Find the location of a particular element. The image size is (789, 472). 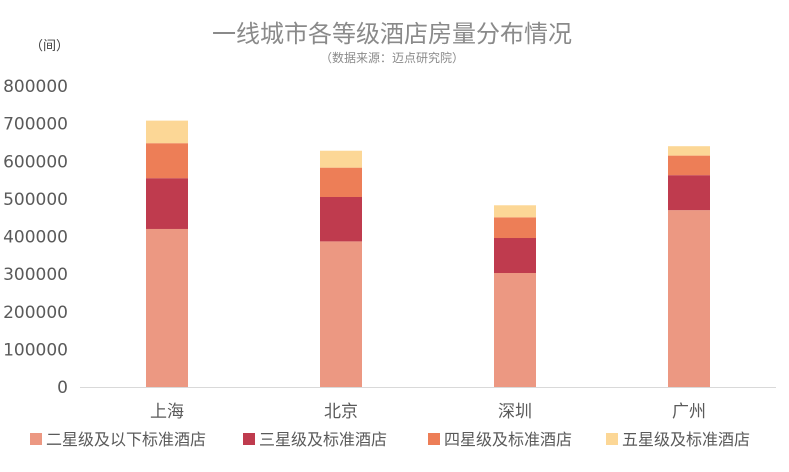

y-tick-label: 0 is located at coordinates (62, 388).